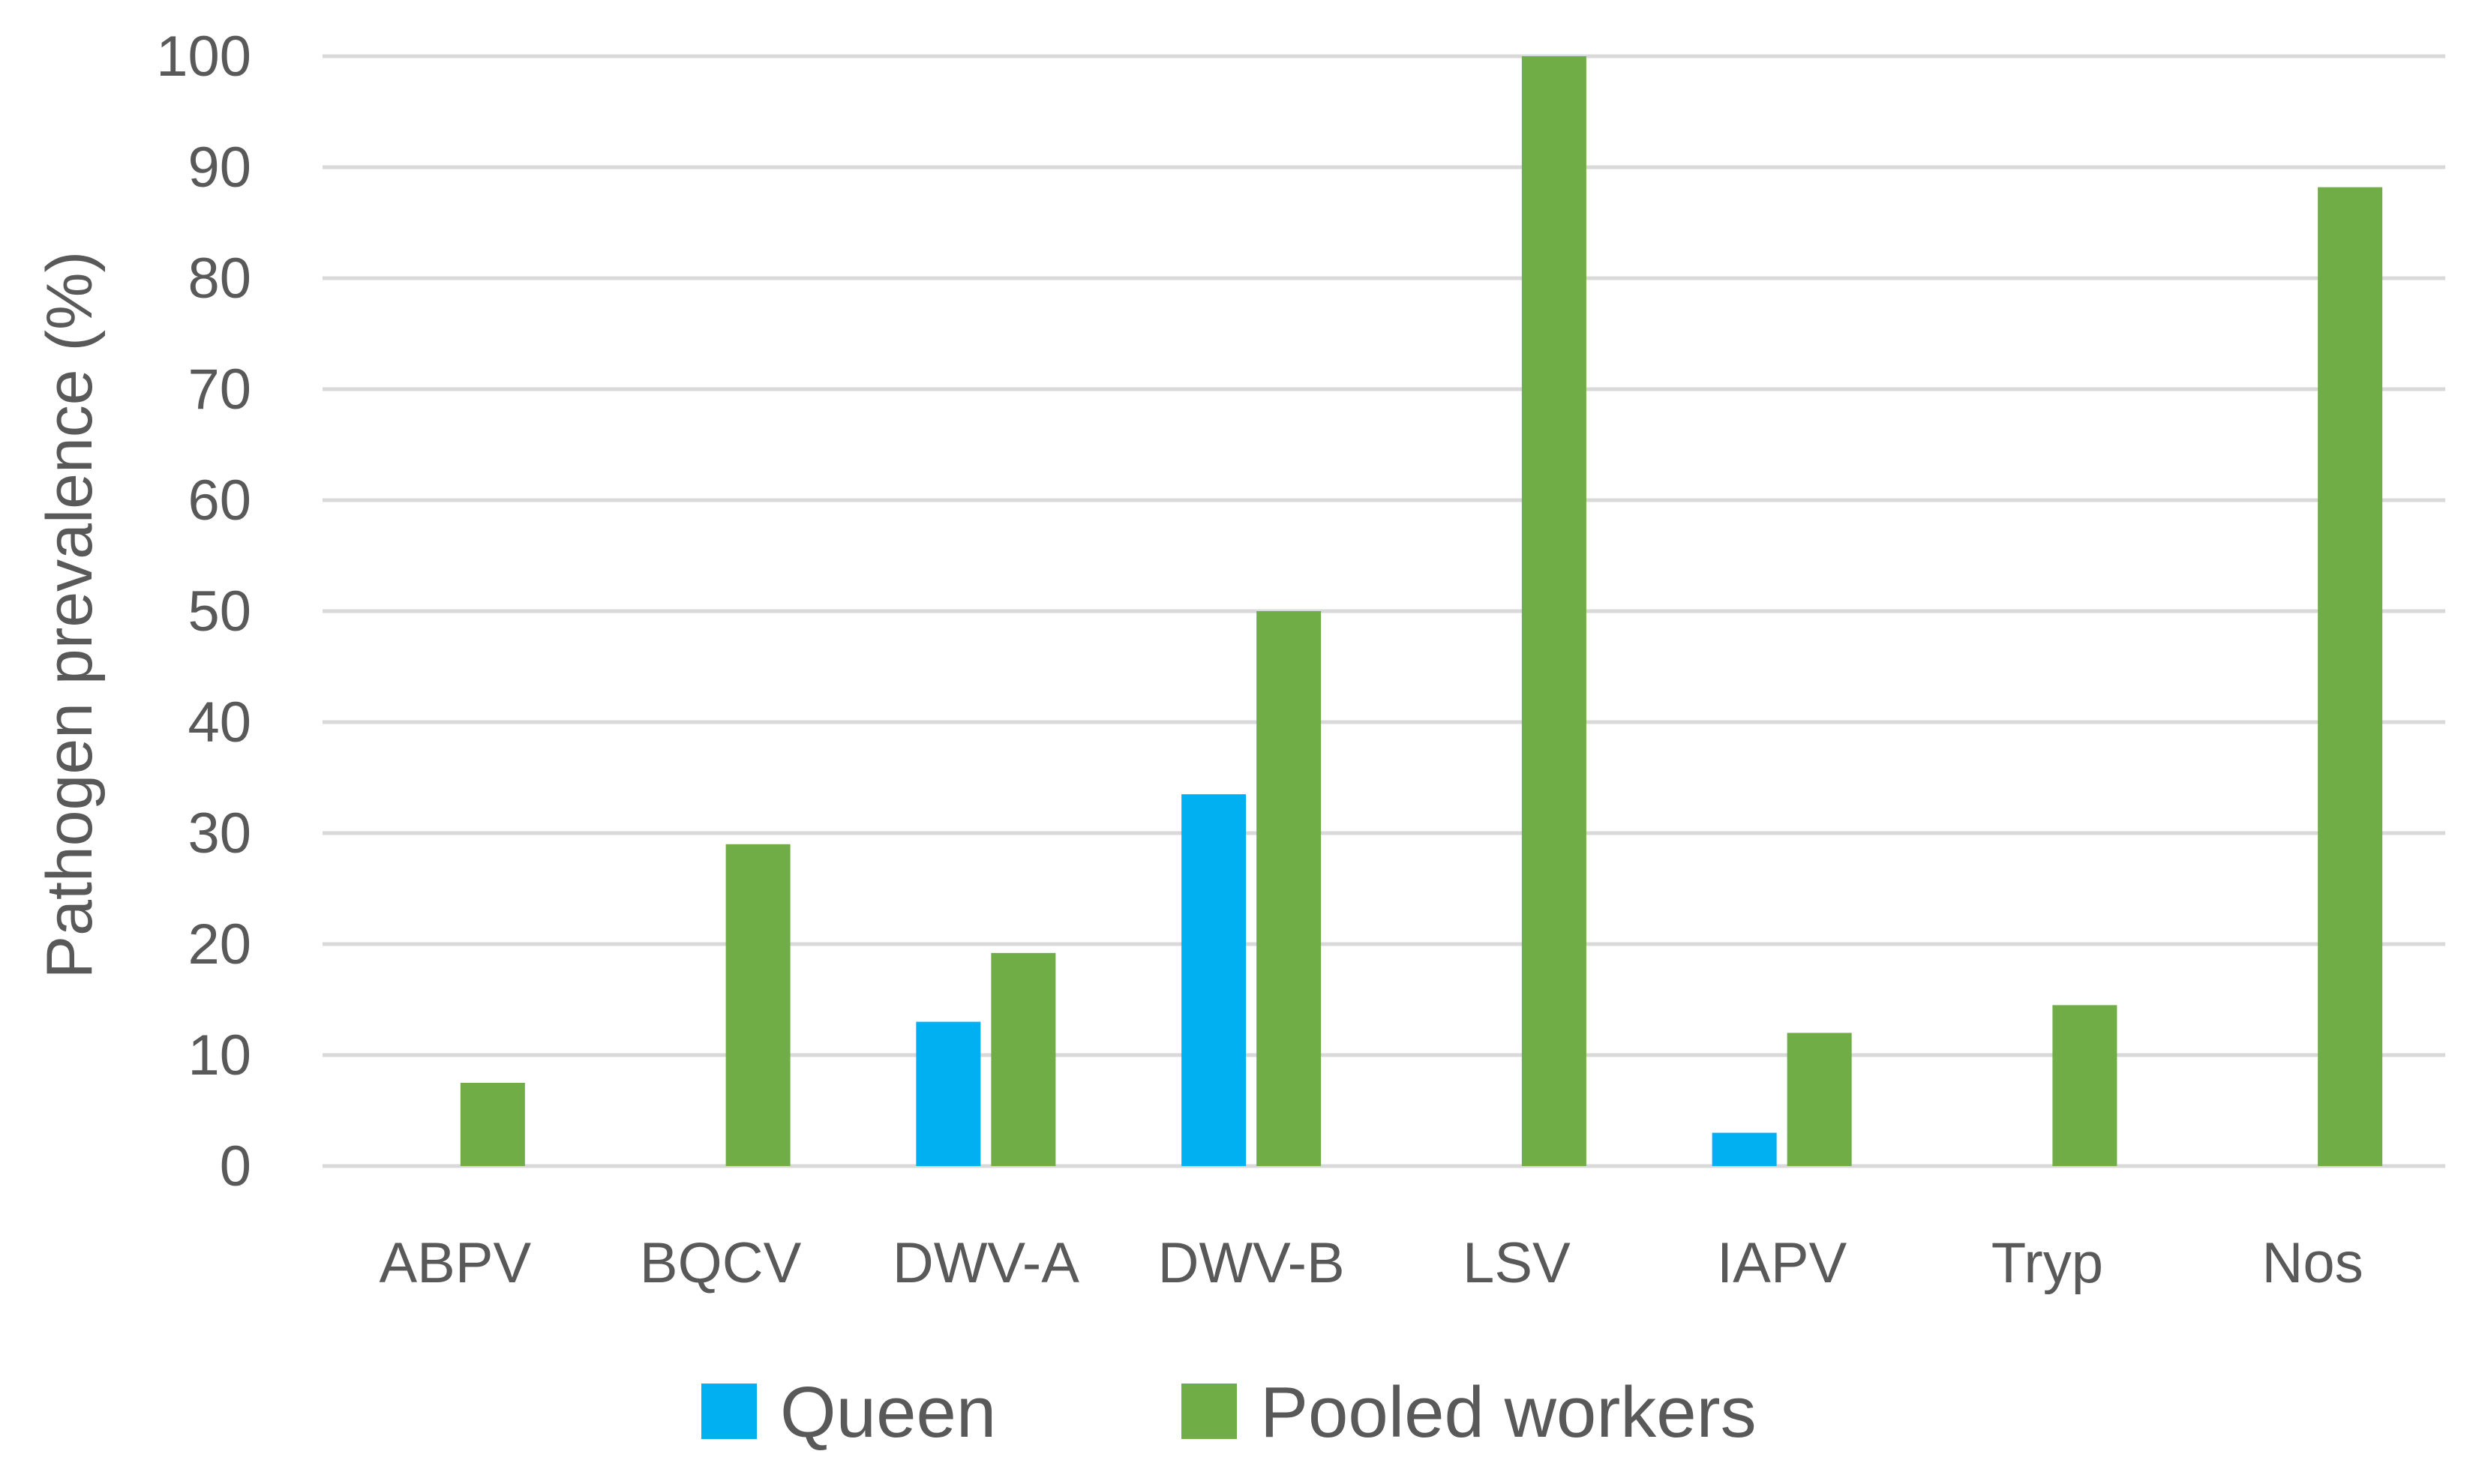  Describe the element at coordinates (1251, 1263) in the screenshot. I see `x-category-label: DWV-B` at that location.